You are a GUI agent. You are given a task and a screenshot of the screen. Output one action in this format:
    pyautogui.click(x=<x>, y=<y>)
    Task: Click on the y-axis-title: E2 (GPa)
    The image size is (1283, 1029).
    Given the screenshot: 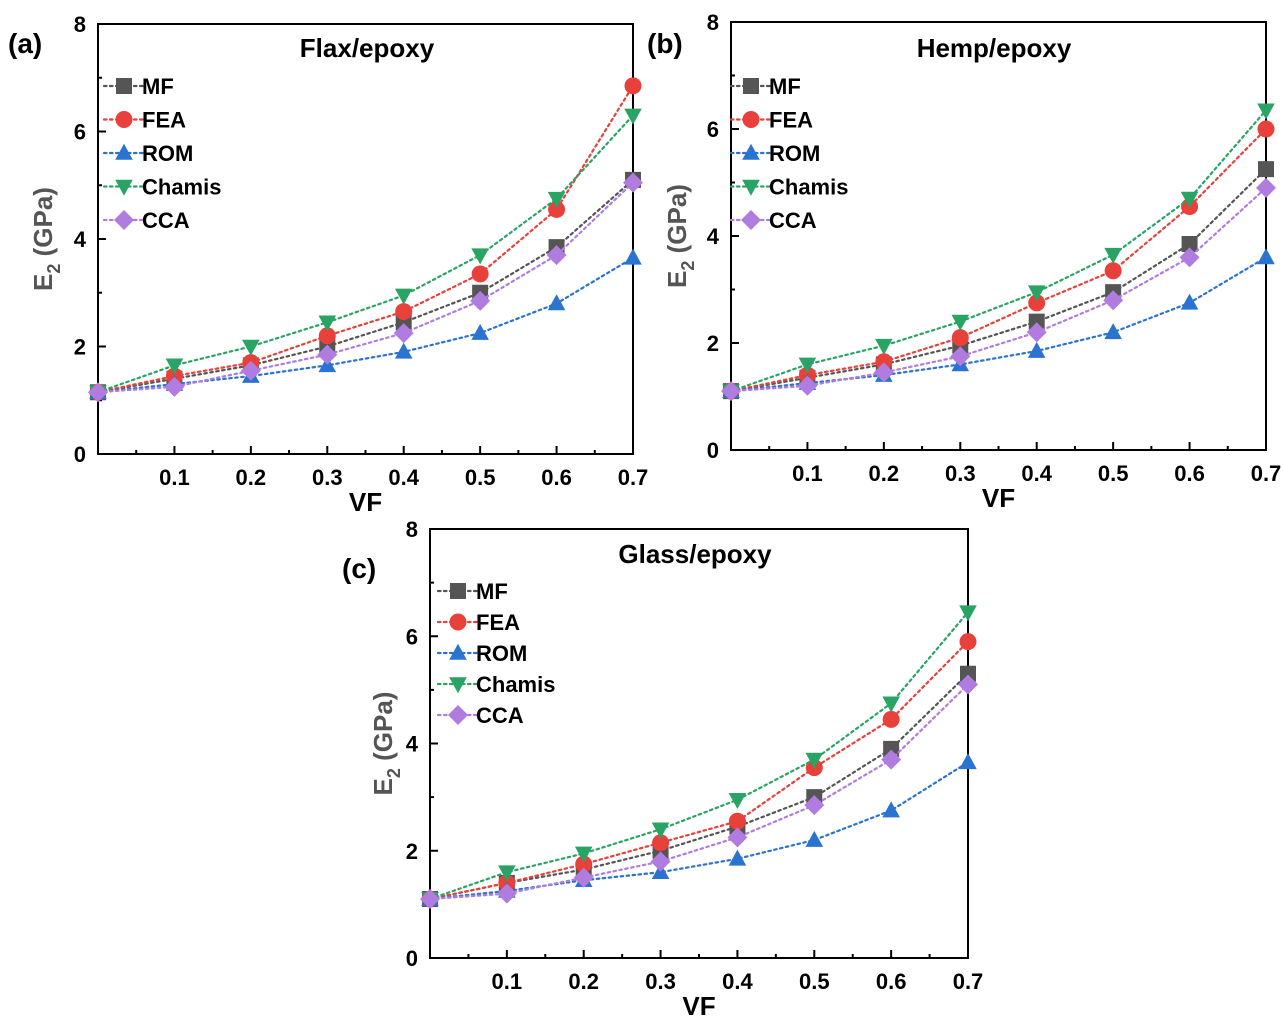 What is the action you would take?
    pyautogui.click(x=680, y=236)
    